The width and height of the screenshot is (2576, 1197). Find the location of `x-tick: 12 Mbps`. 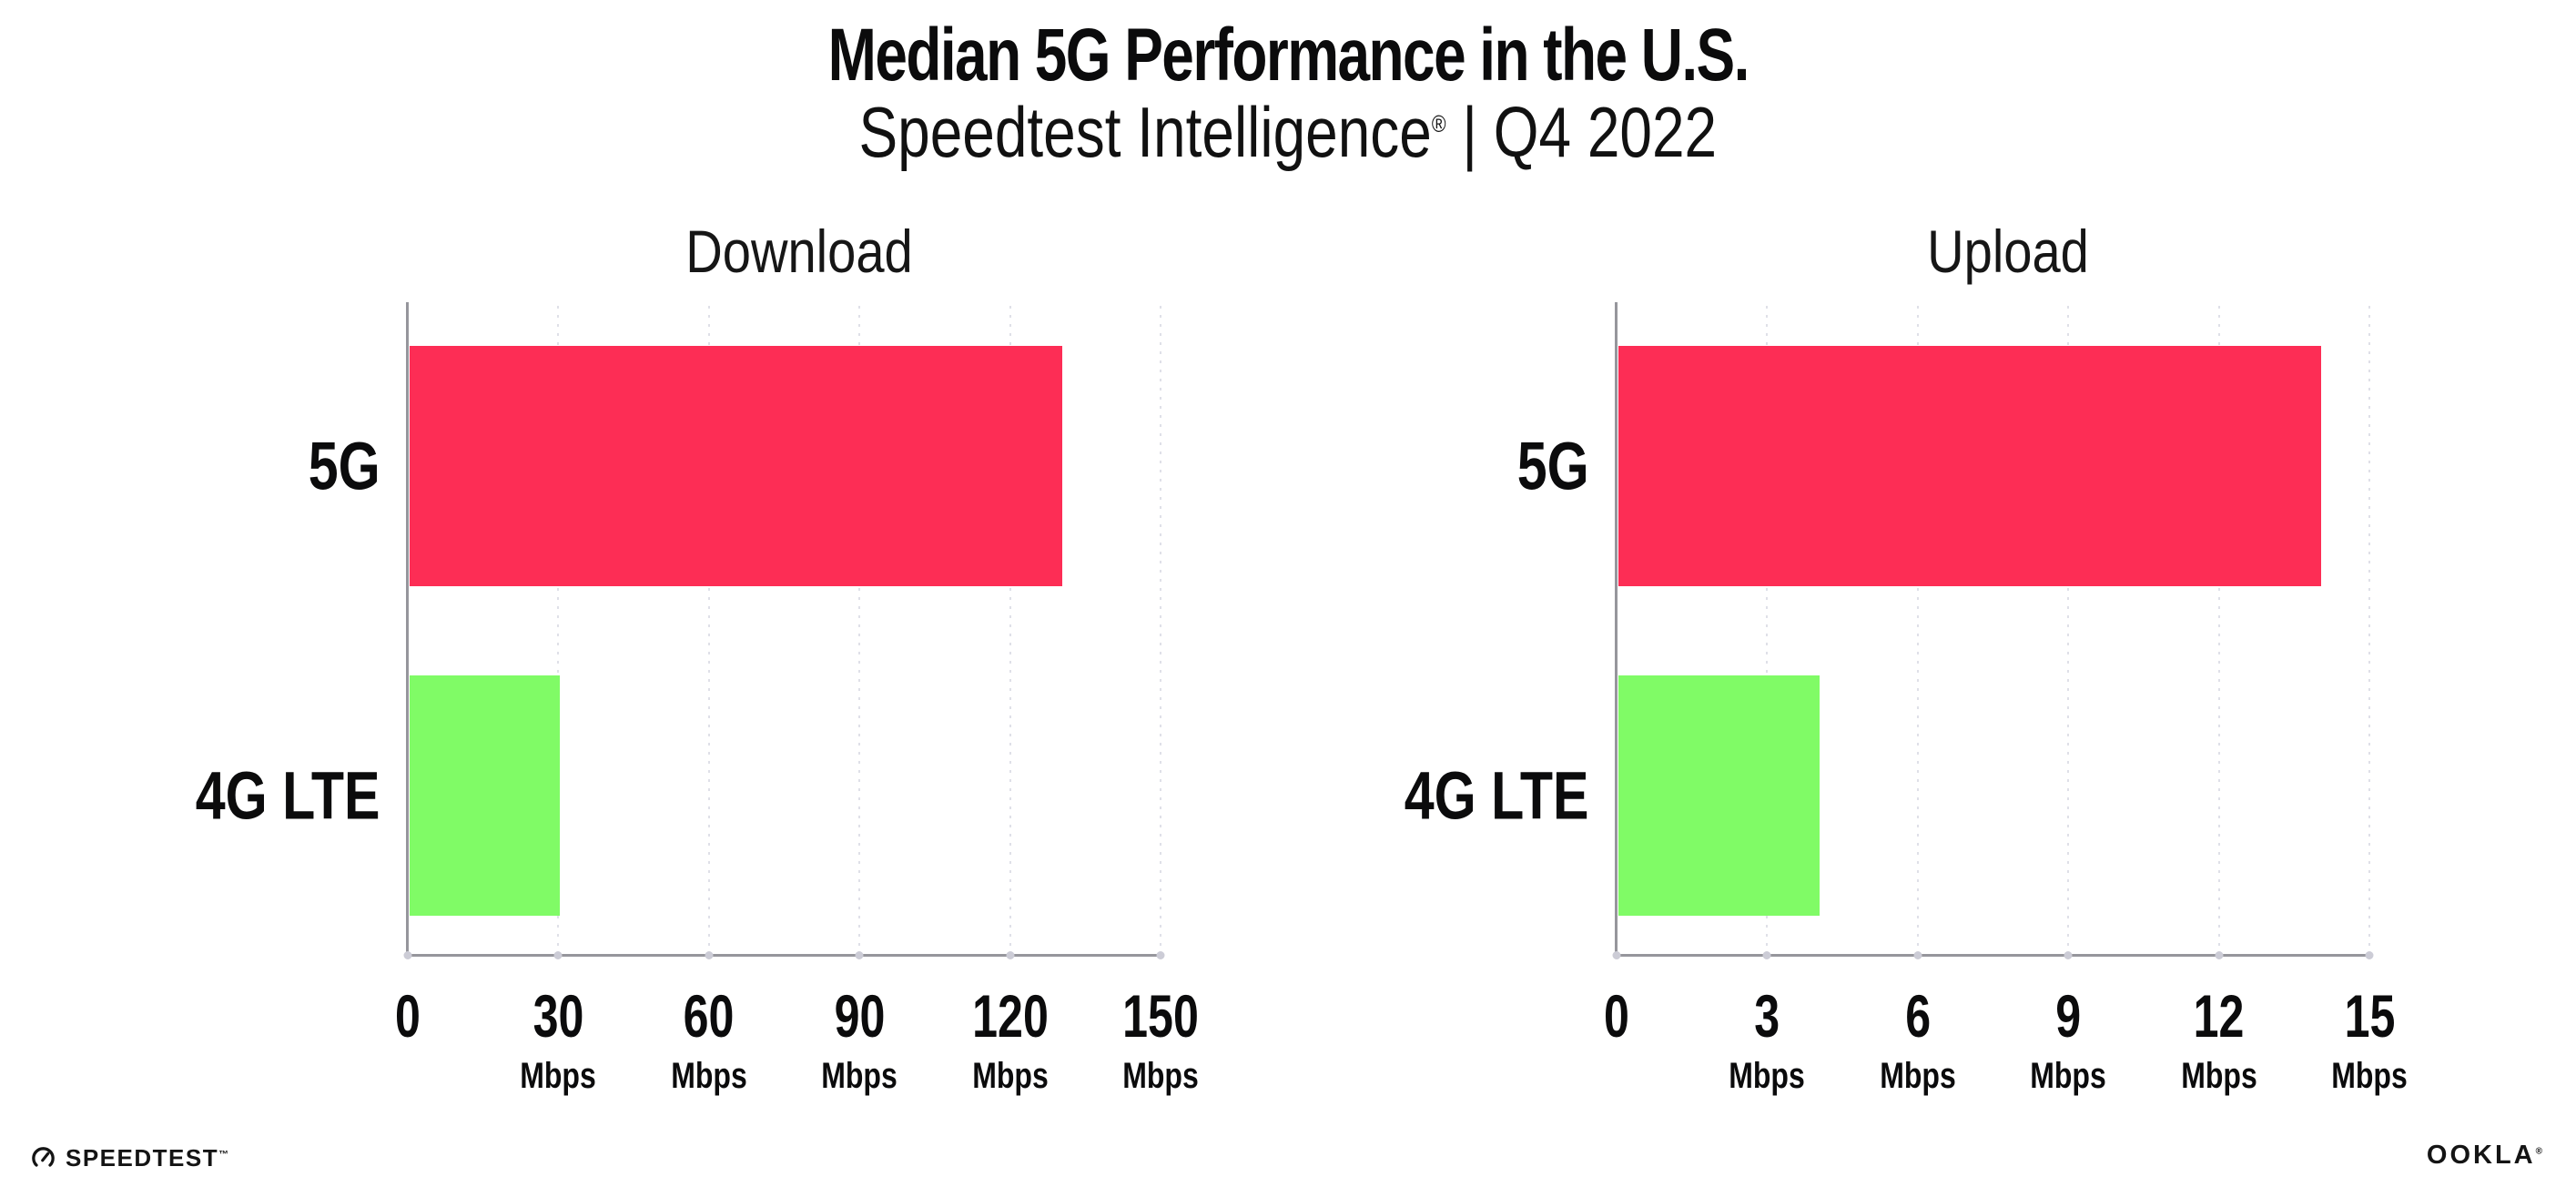

x-tick: 12 Mbps is located at coordinates (2218, 1039).